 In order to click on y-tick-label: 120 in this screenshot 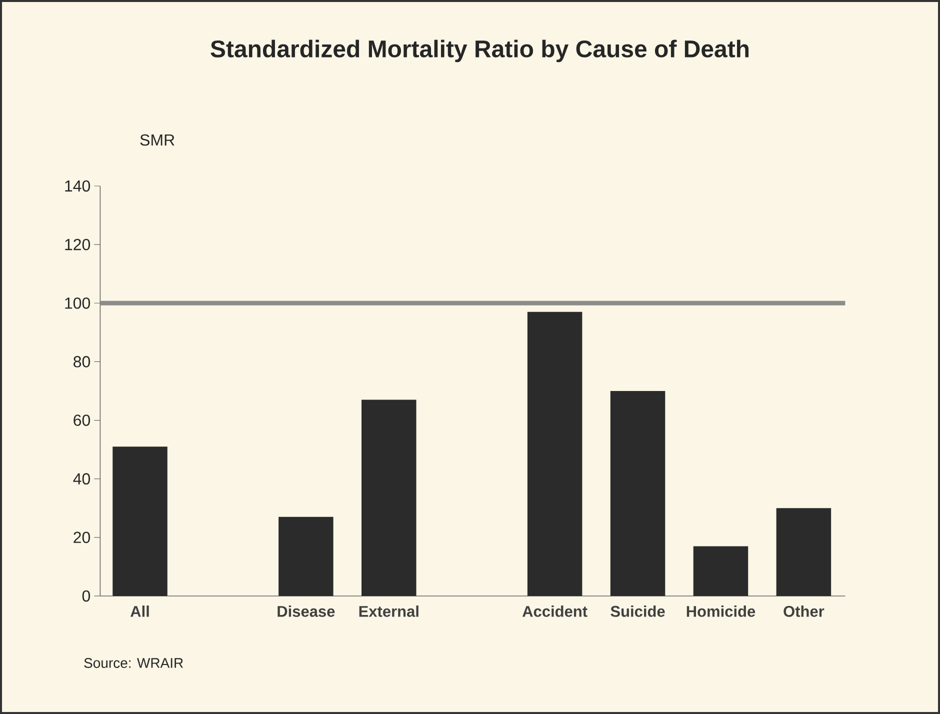, I will do `click(77, 244)`.